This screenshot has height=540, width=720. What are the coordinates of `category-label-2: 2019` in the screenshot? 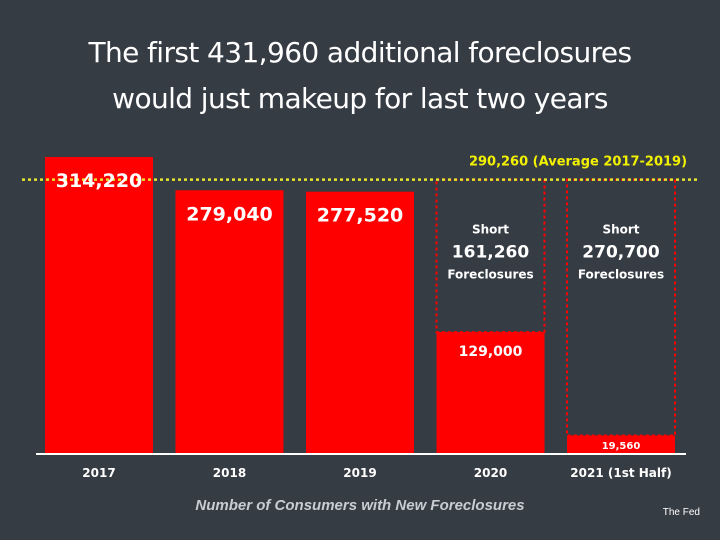 It's located at (359, 473).